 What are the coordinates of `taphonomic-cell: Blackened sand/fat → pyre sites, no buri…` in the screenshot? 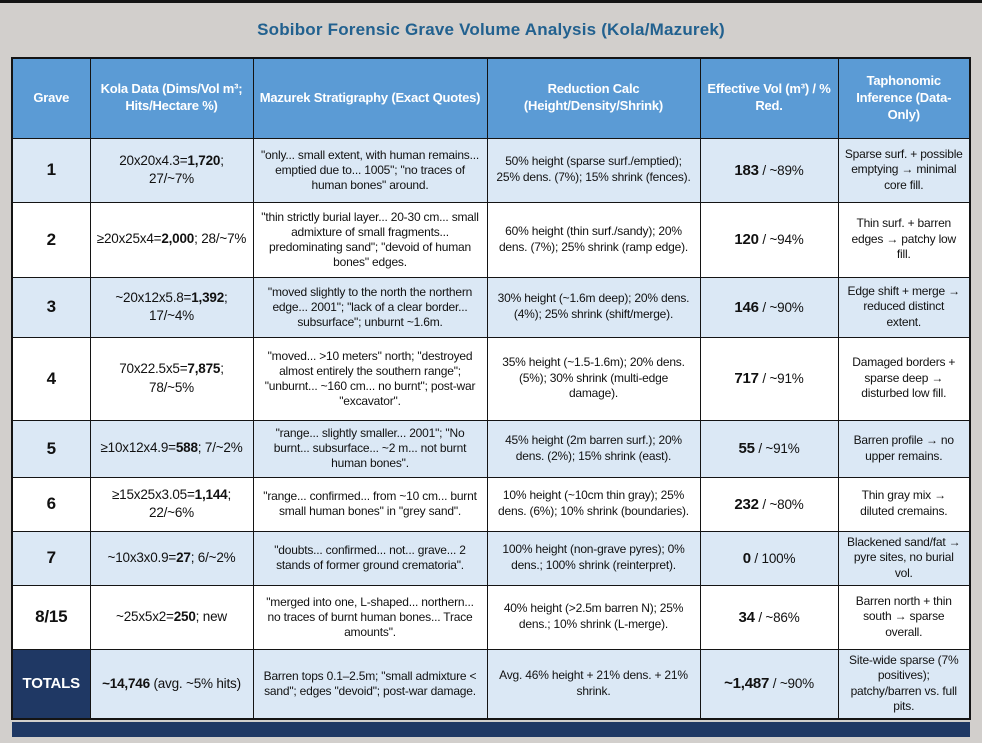 It's located at (904, 558).